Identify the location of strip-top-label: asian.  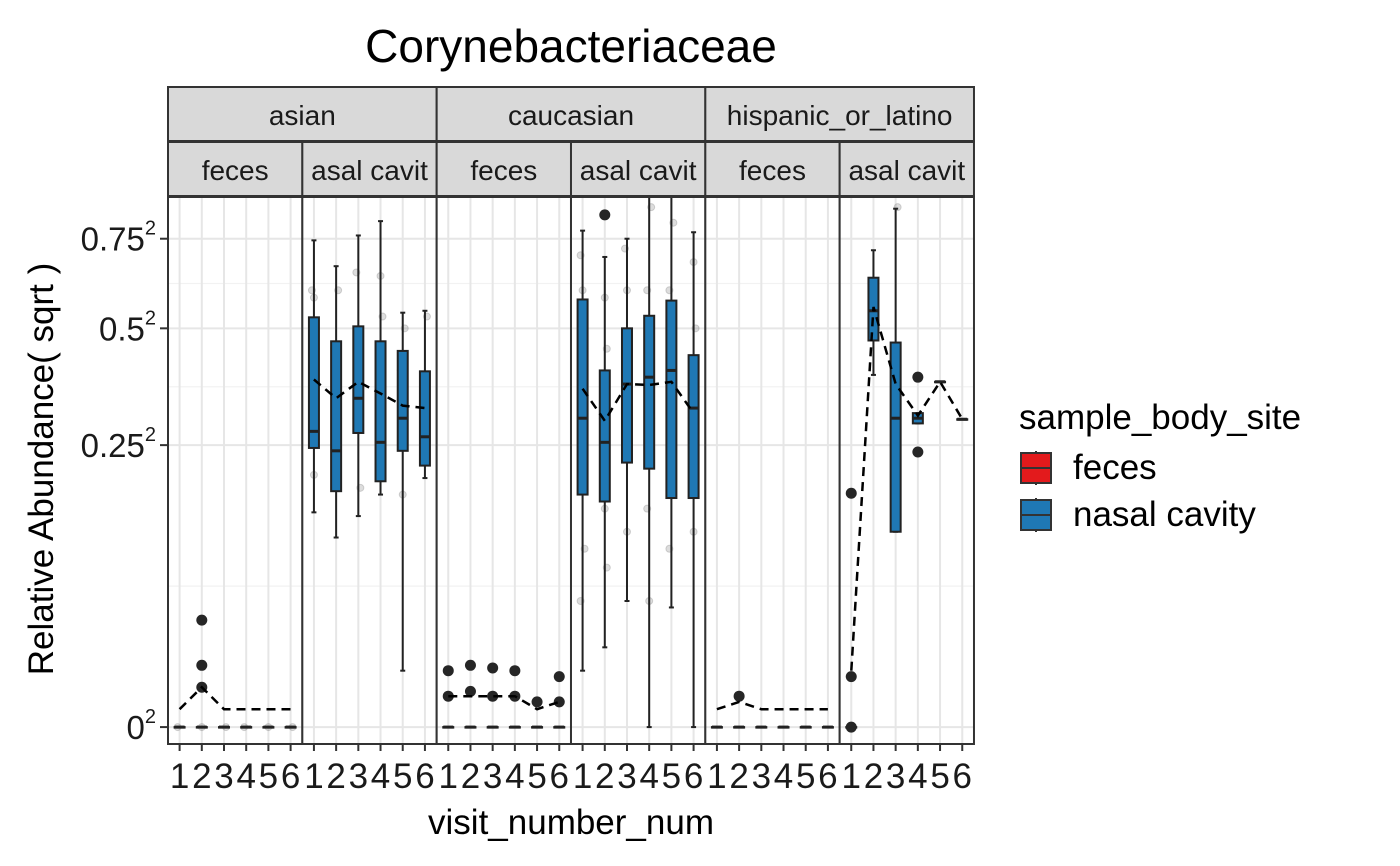
(302, 115).